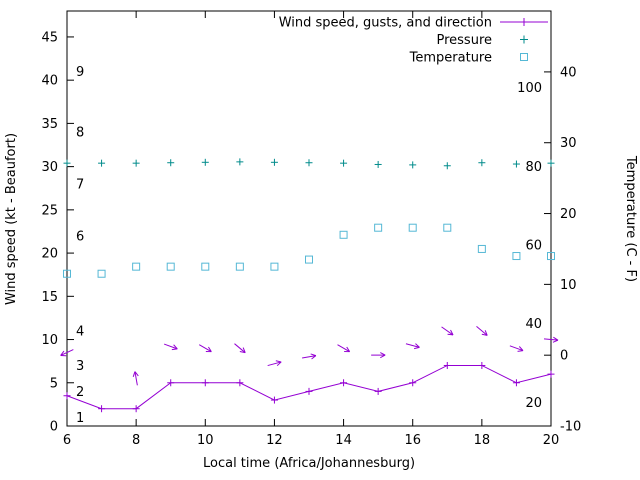 This screenshot has height=480, width=640. I want to click on svg-text: 2, so click(80, 392).